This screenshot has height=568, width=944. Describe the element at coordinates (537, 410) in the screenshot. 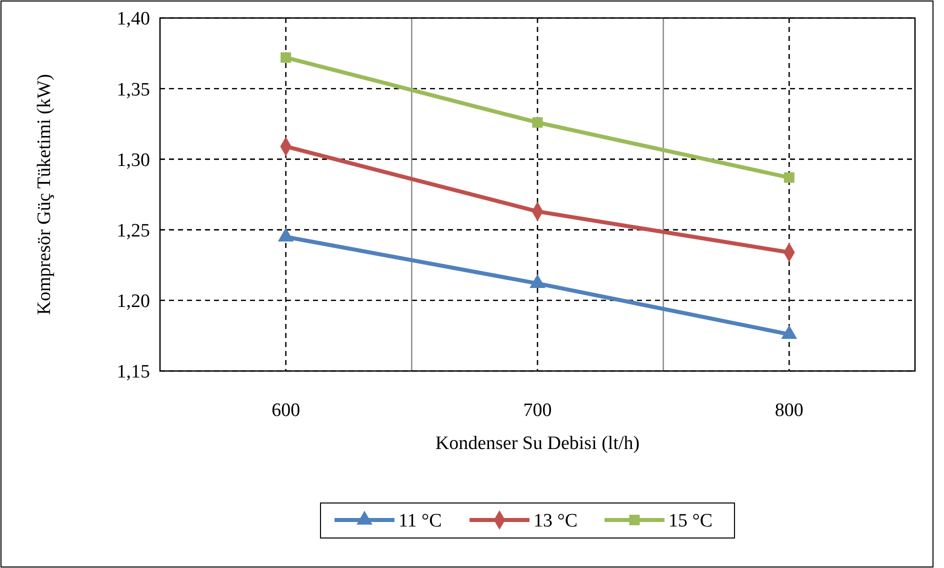

I see `x-tick-label: 700` at that location.